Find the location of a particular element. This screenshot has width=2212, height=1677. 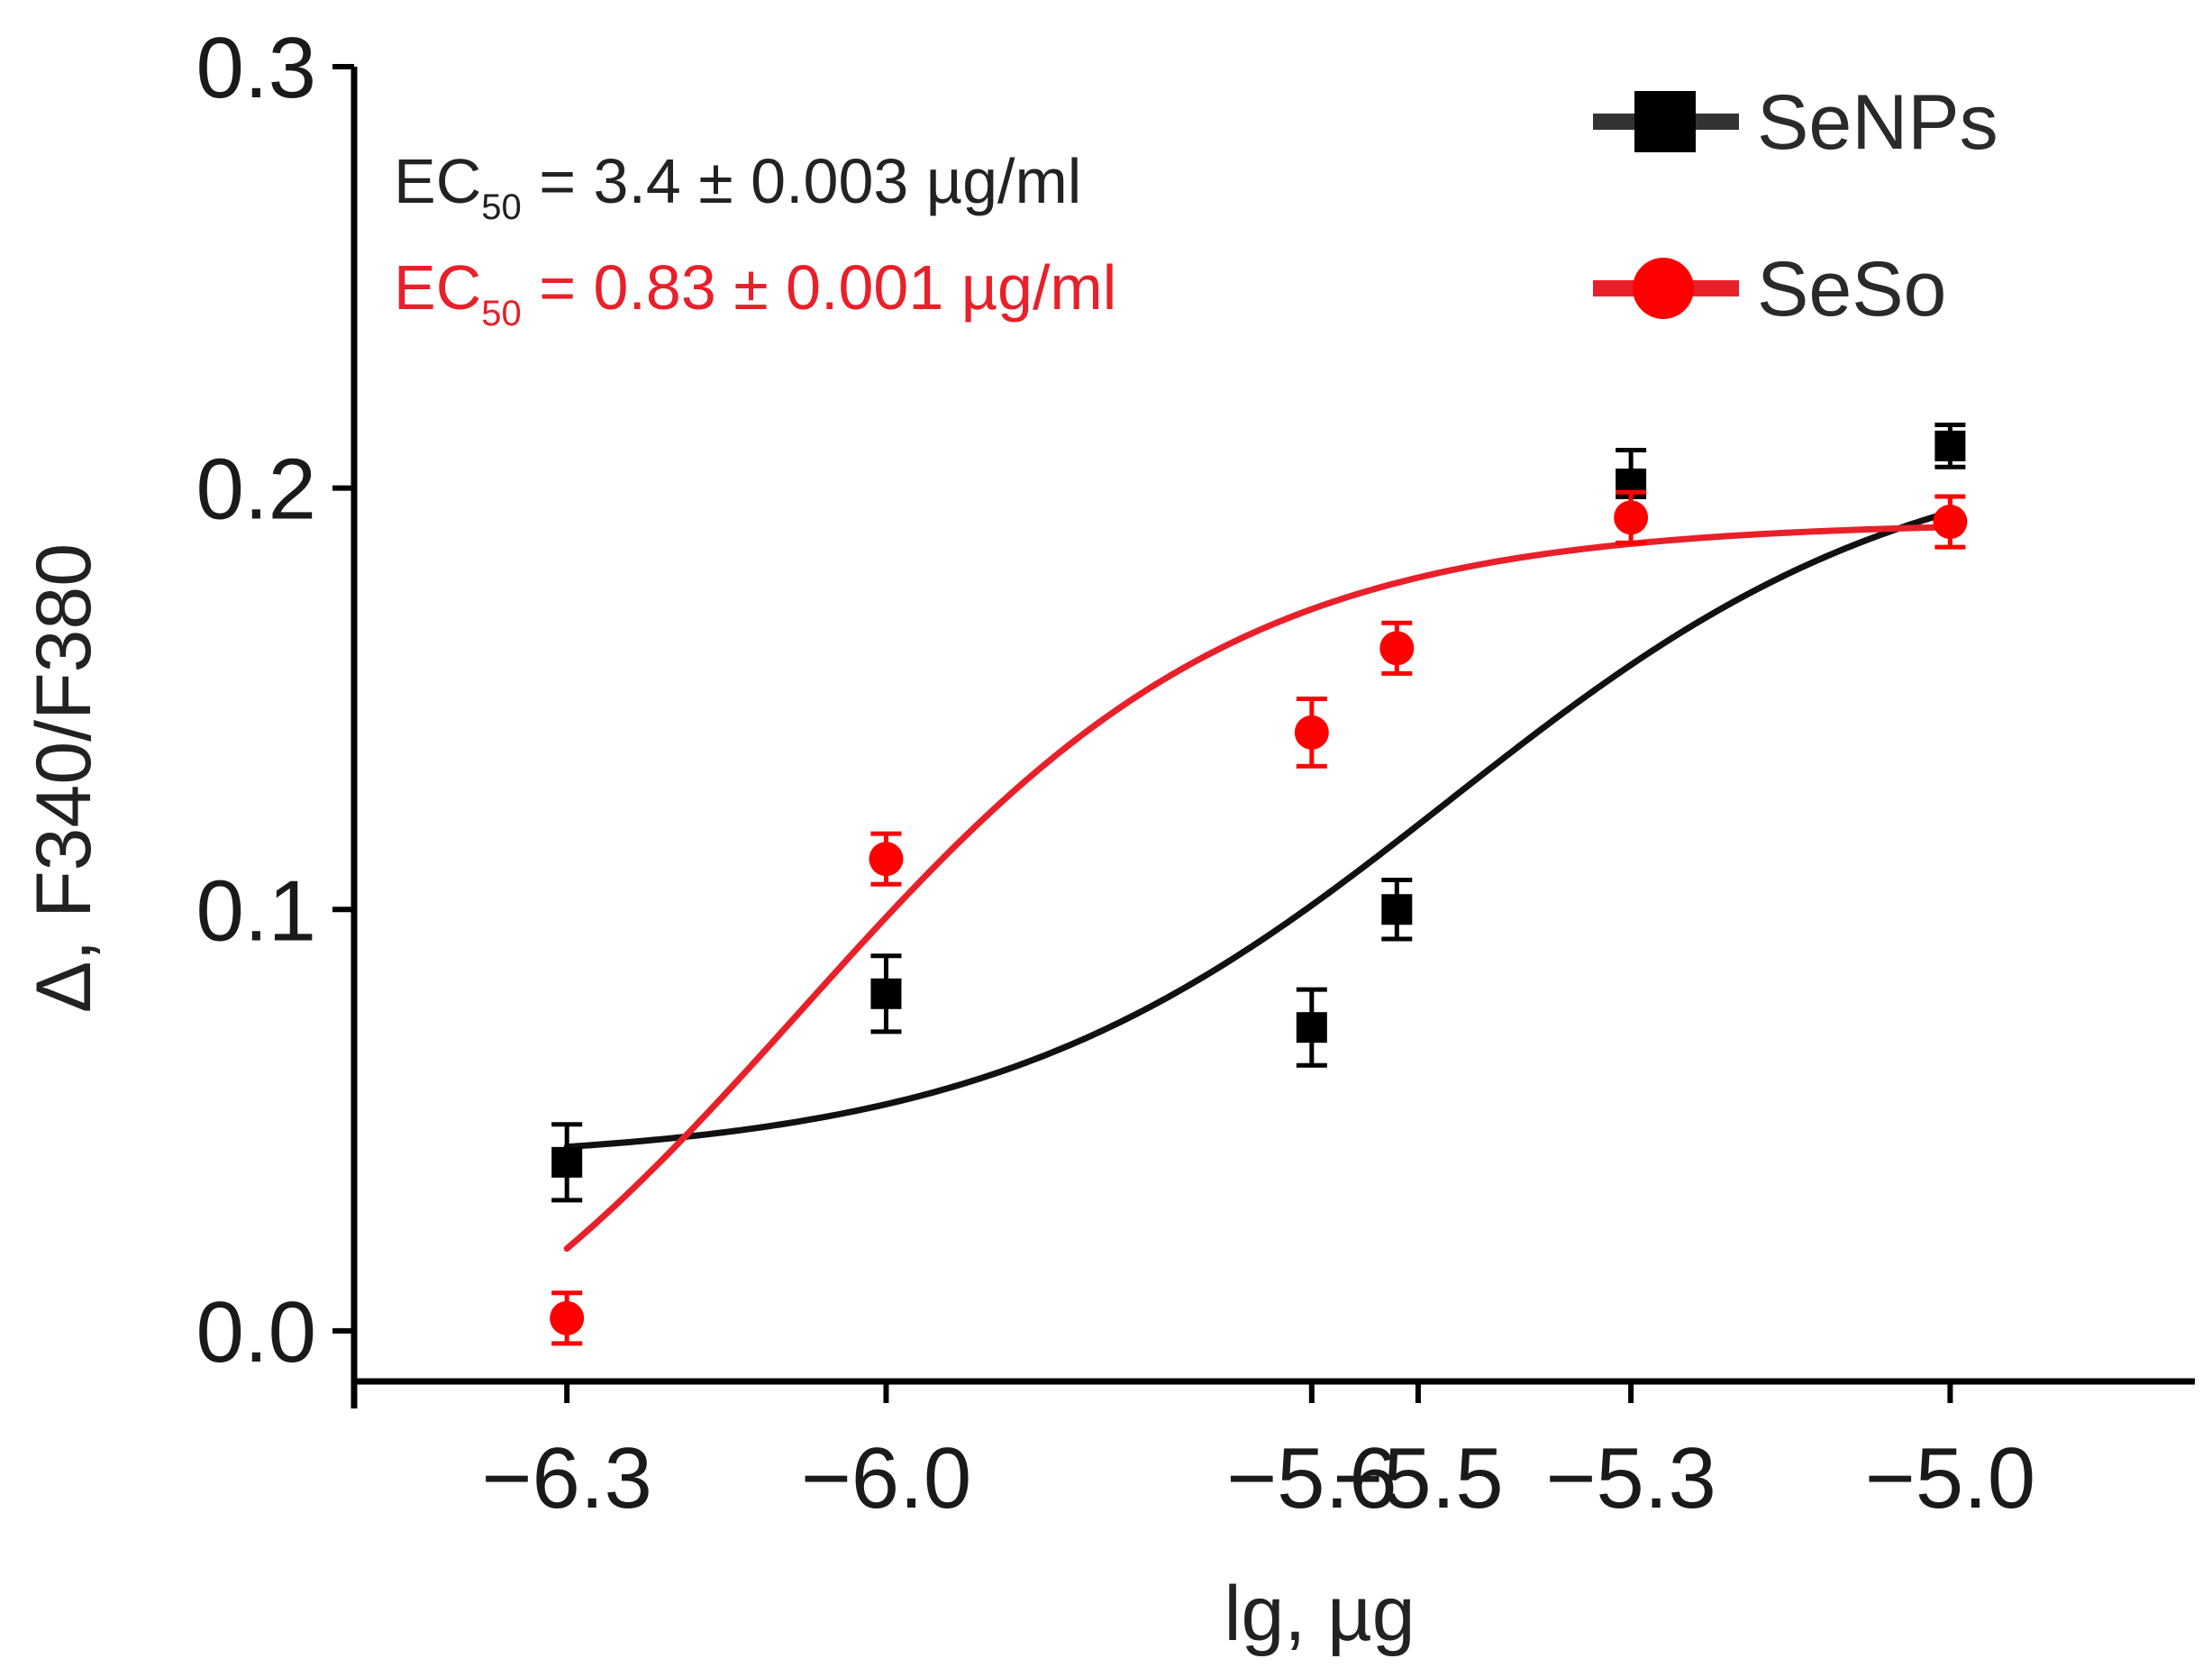

x-axis-ticks: −6.3 −6.0 −5.6−5.5 −5.3 −5.0 is located at coordinates (1258, 1454).